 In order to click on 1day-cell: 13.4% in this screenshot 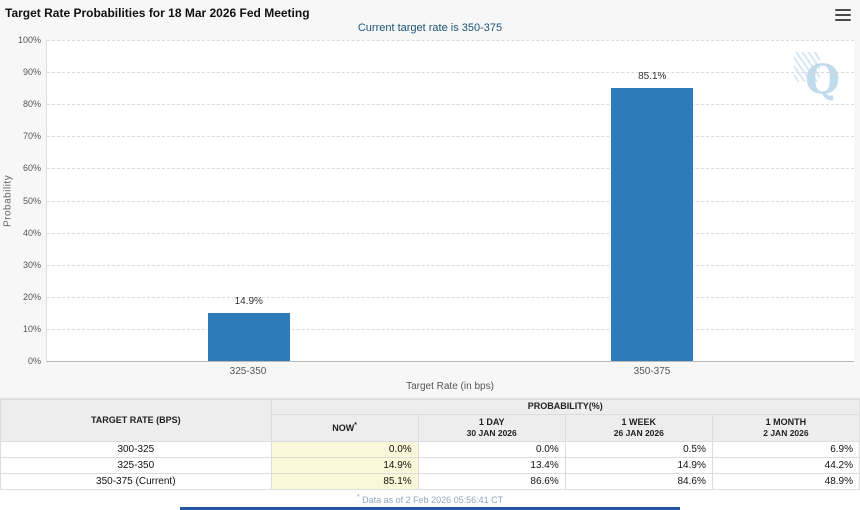, I will do `click(491, 465)`.